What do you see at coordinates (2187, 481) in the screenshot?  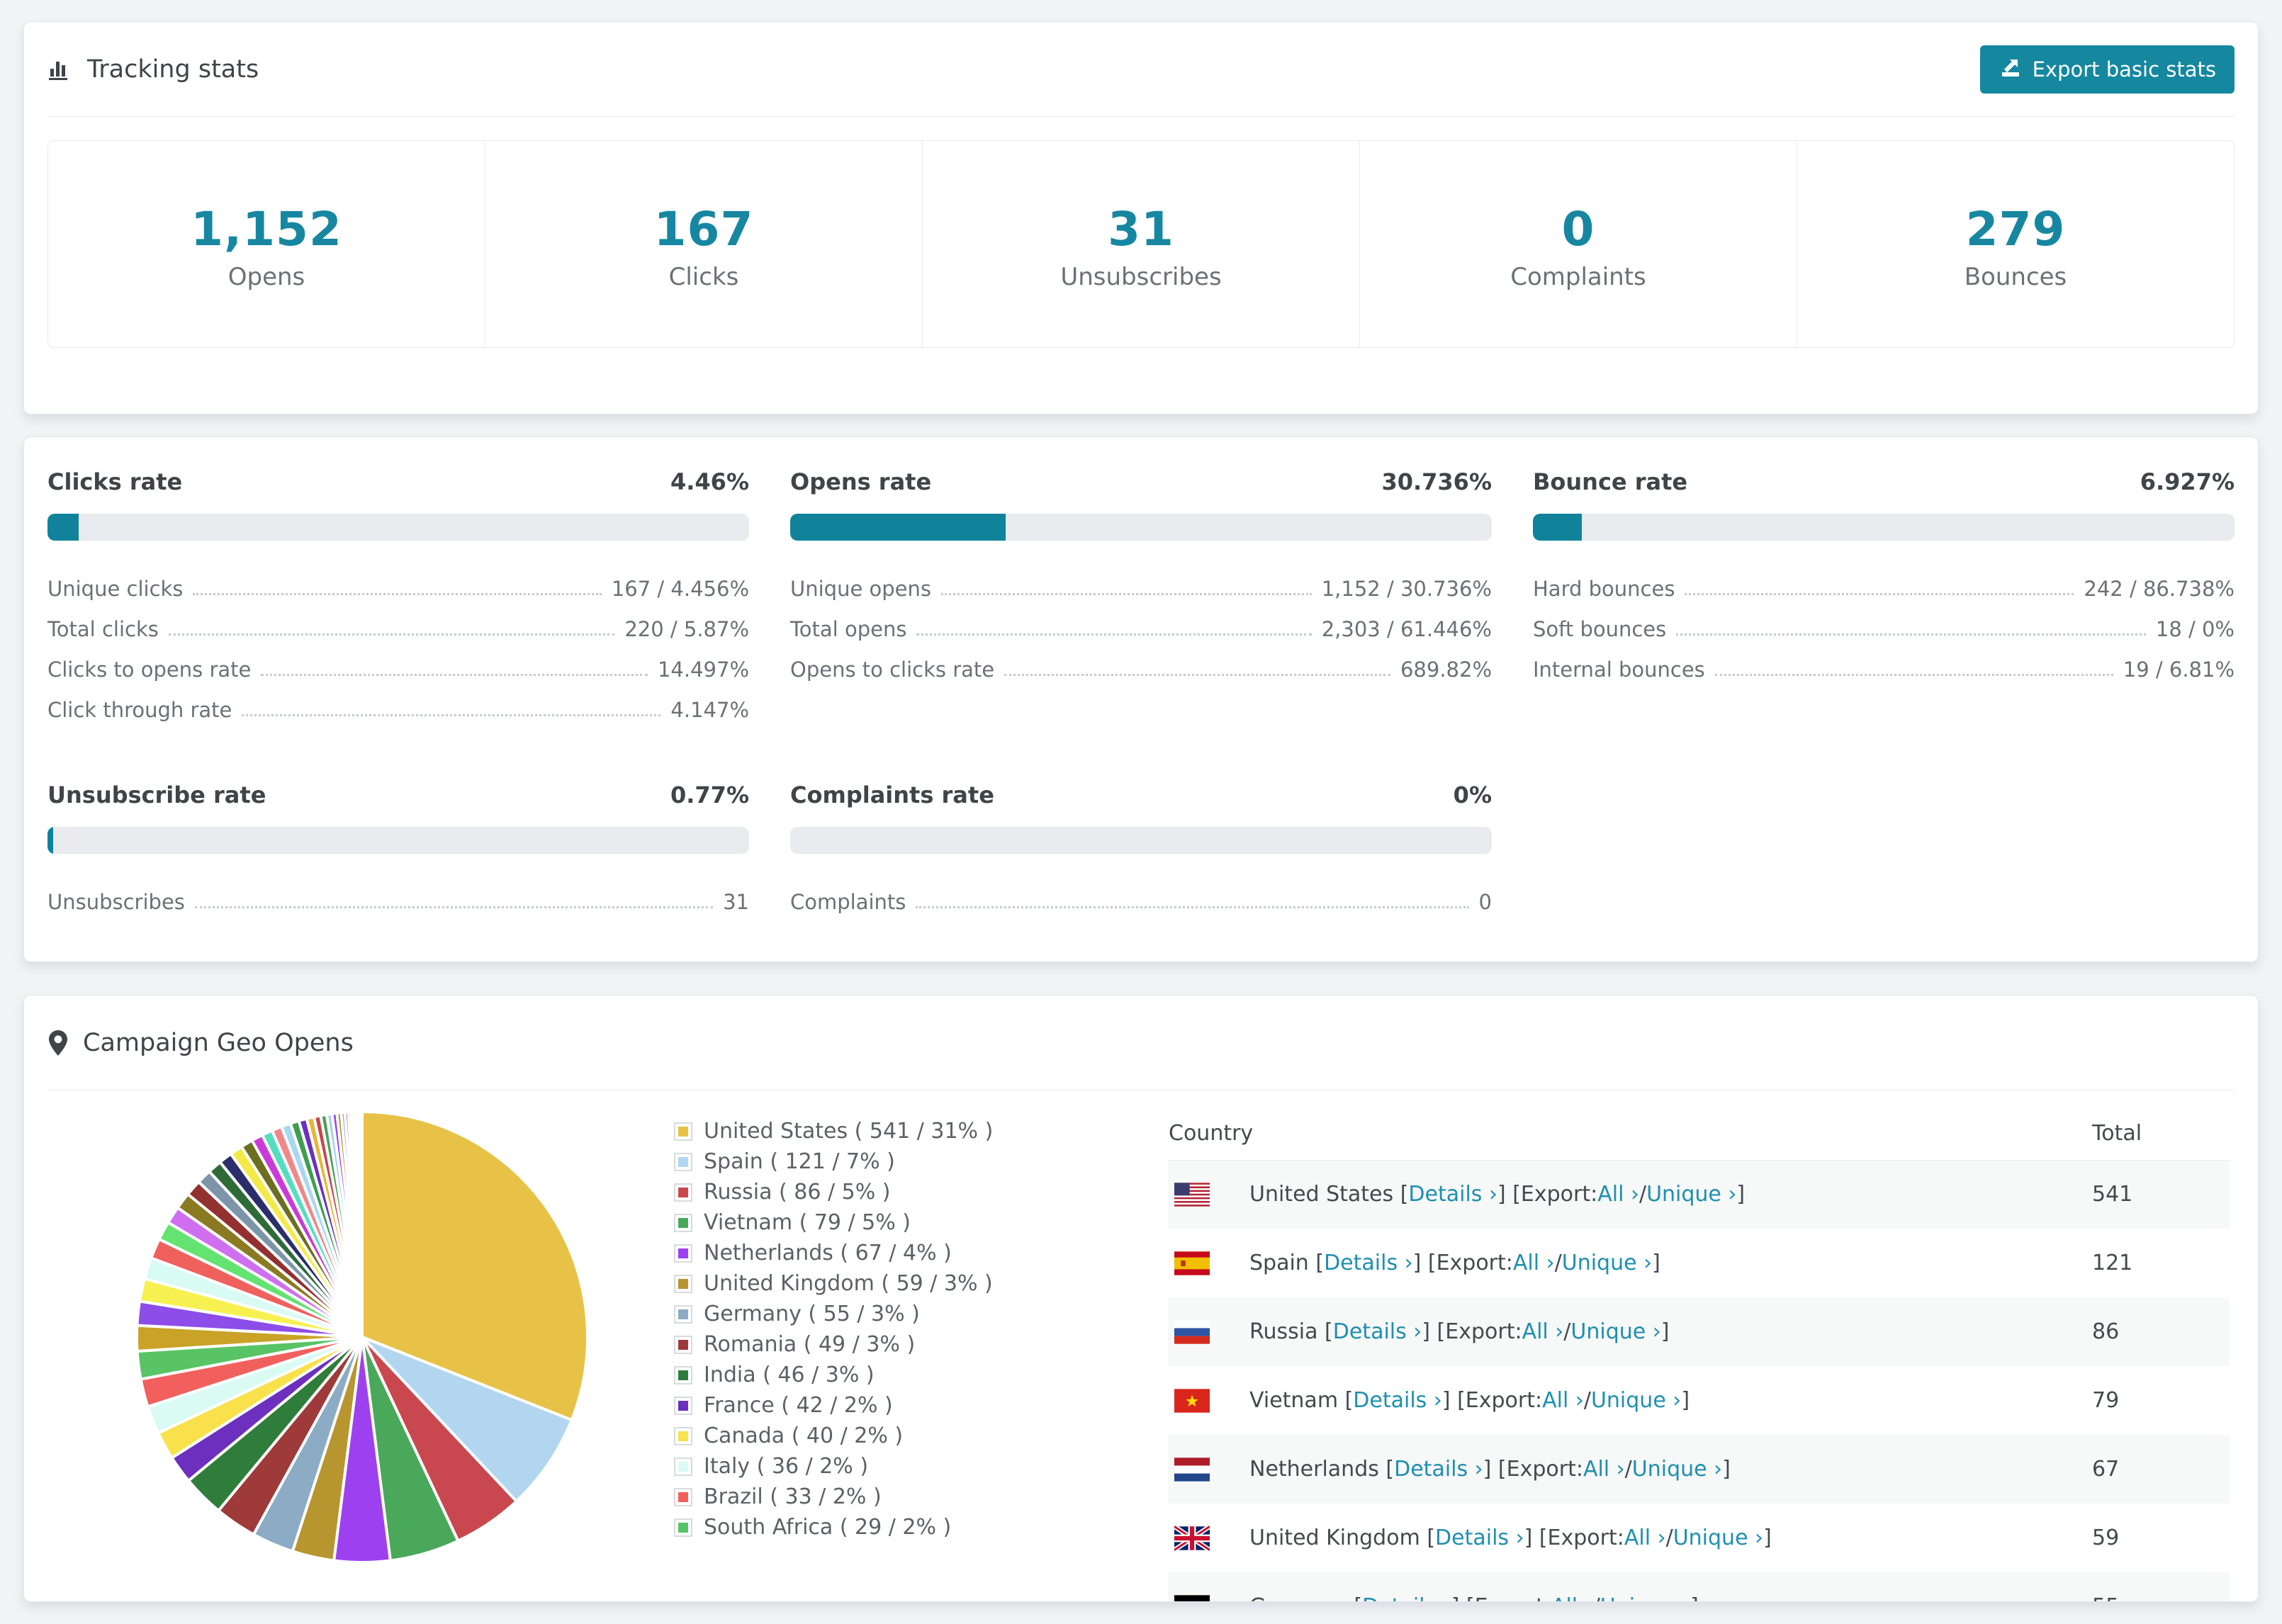 I see `rate-value: 6.927%` at bounding box center [2187, 481].